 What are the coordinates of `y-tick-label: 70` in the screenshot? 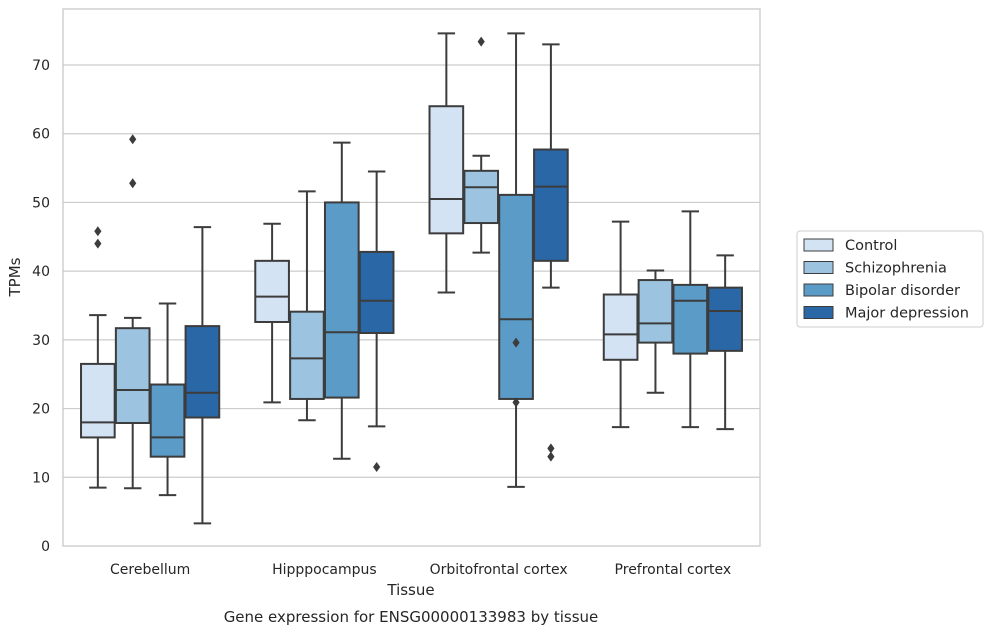 It's located at (41, 66).